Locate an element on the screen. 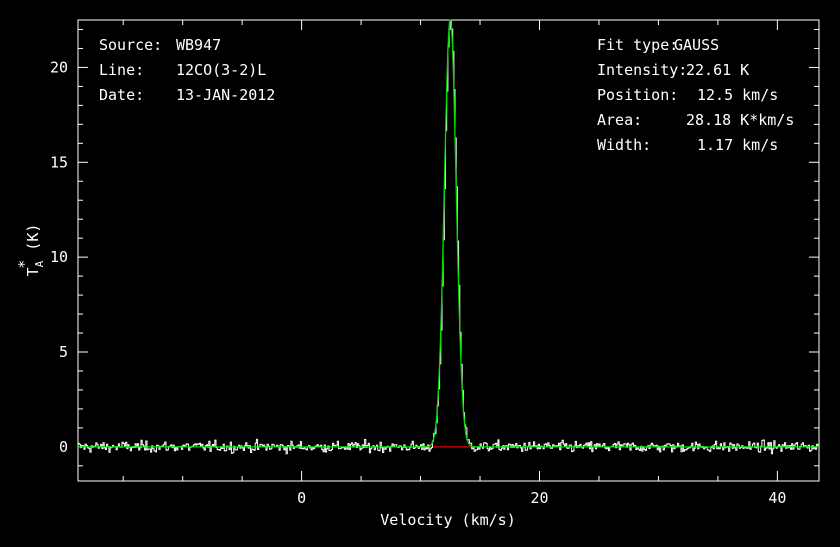 This screenshot has width=840, height=547. position-value: 12.5 km/s is located at coordinates (738, 95).